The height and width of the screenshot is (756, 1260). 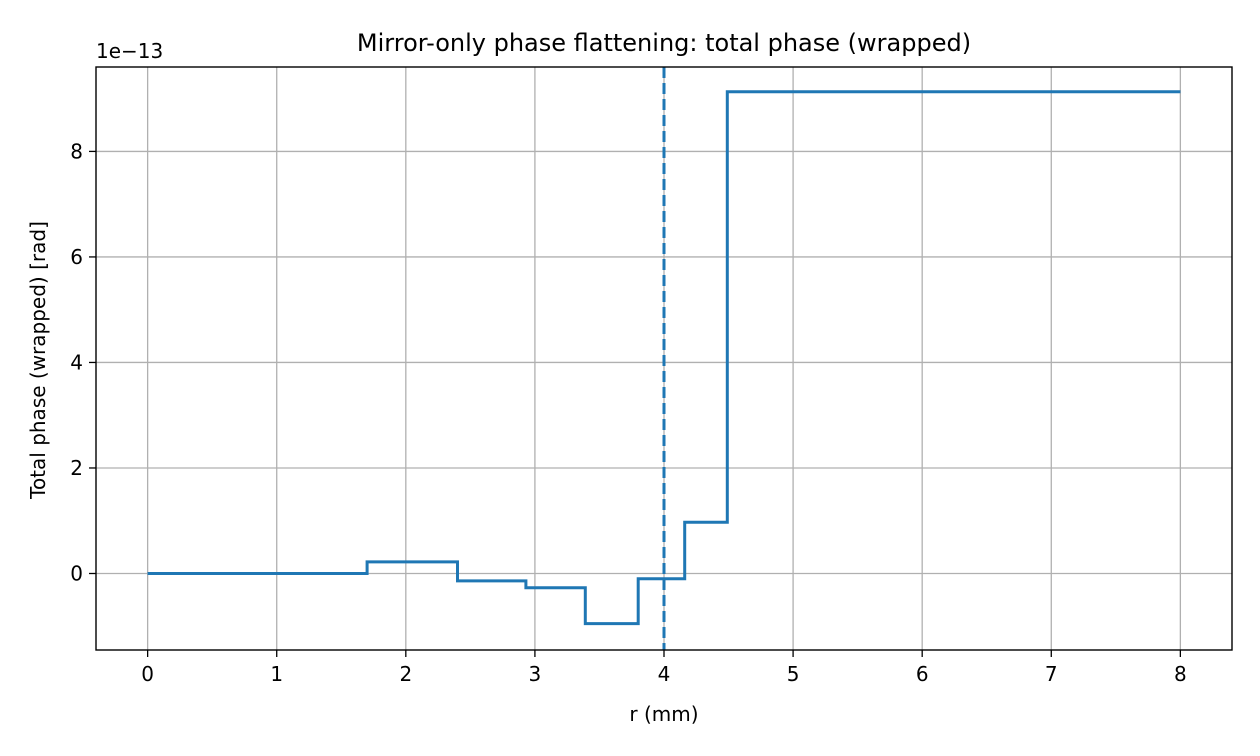 What do you see at coordinates (76, 257) in the screenshot?
I see `y-tick-label: 6` at bounding box center [76, 257].